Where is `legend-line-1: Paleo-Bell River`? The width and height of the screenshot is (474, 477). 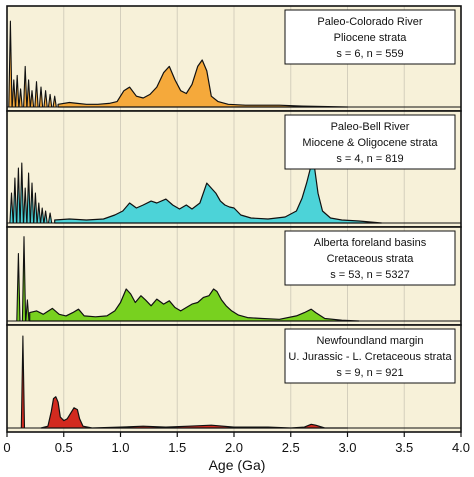
legend-line-1: Paleo-Bell River is located at coordinates (370, 127).